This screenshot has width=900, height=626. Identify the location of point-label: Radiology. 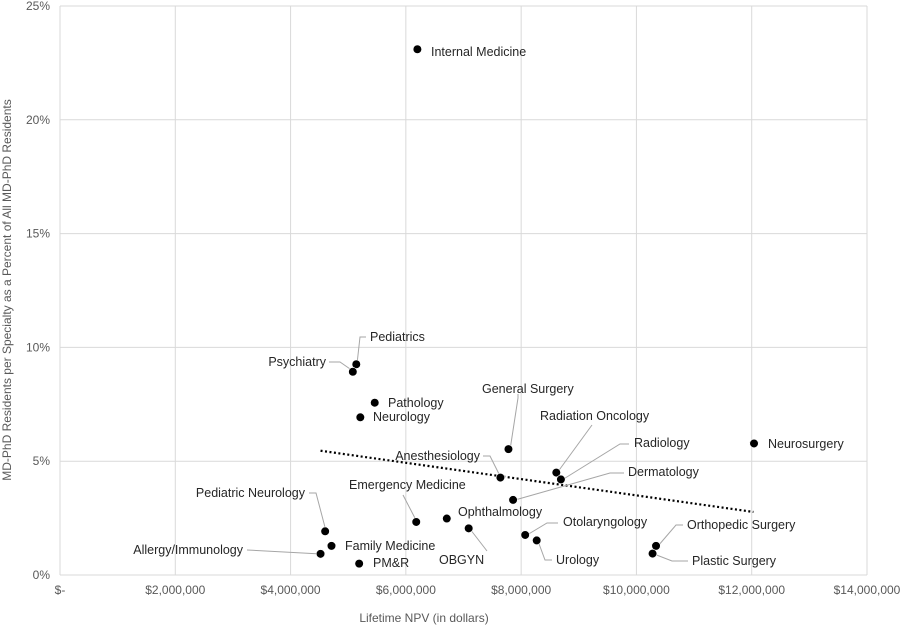
(662, 443).